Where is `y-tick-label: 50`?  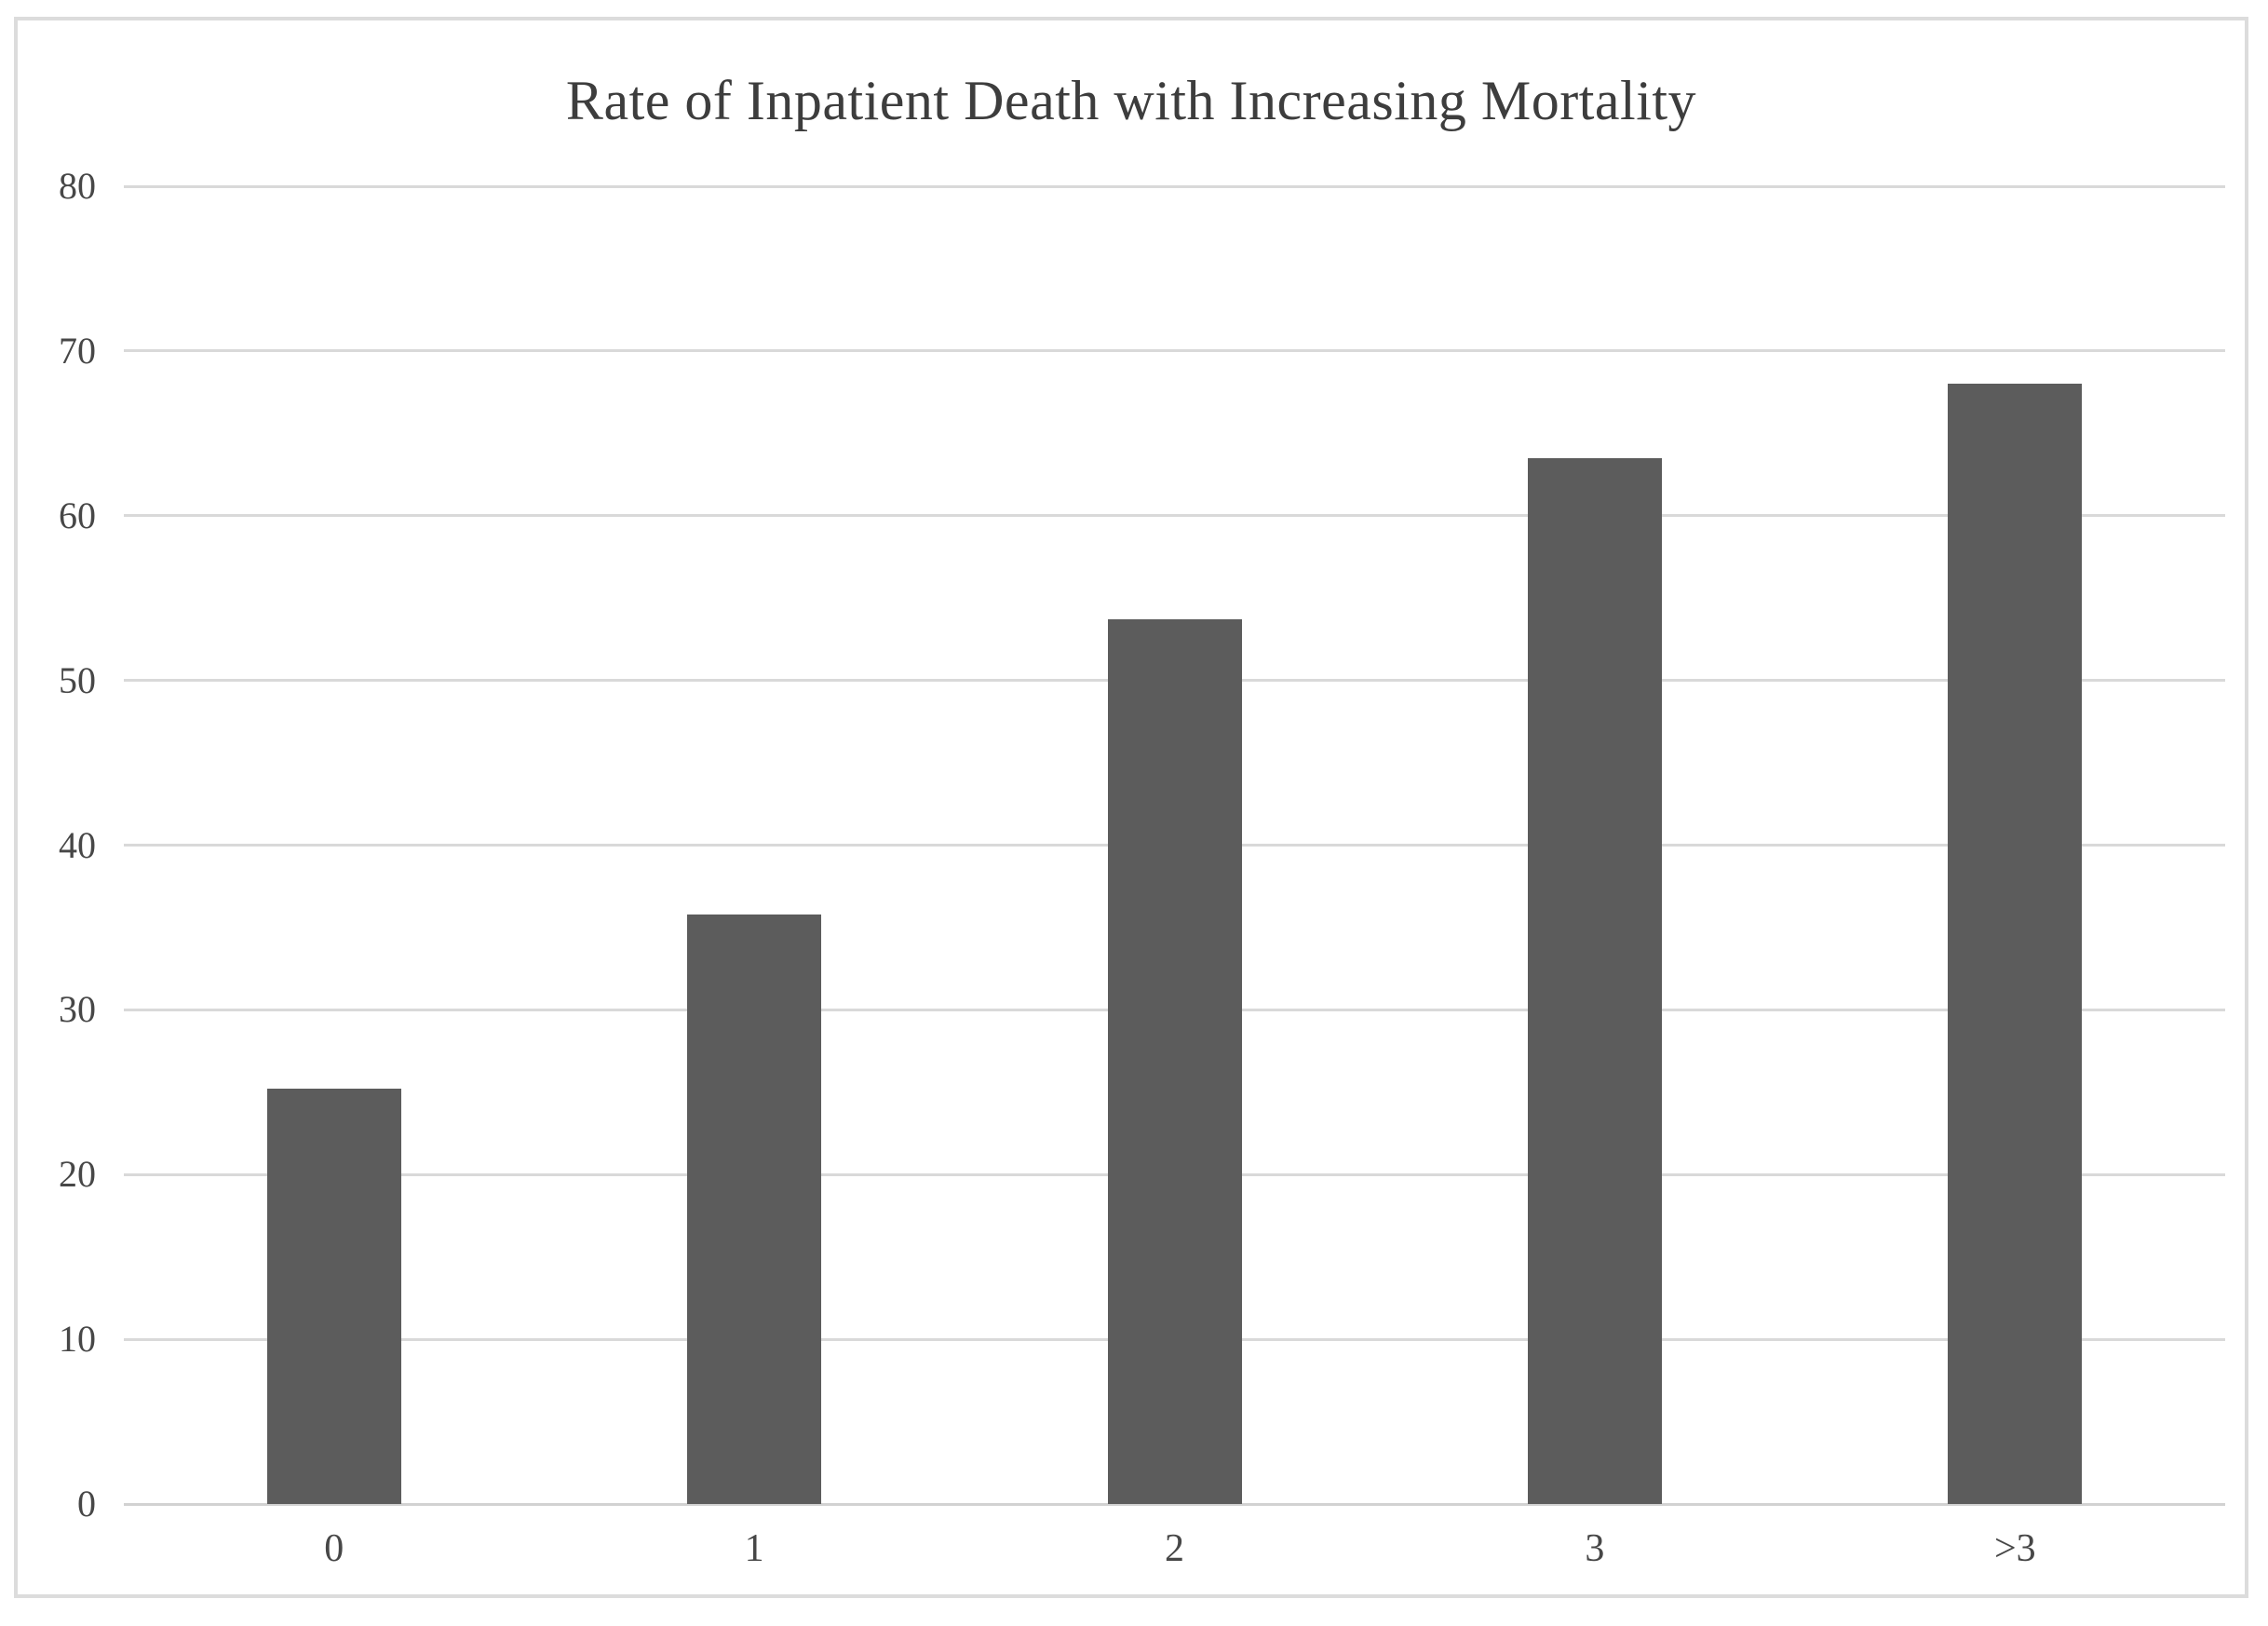
y-tick-label: 50 is located at coordinates (77, 680).